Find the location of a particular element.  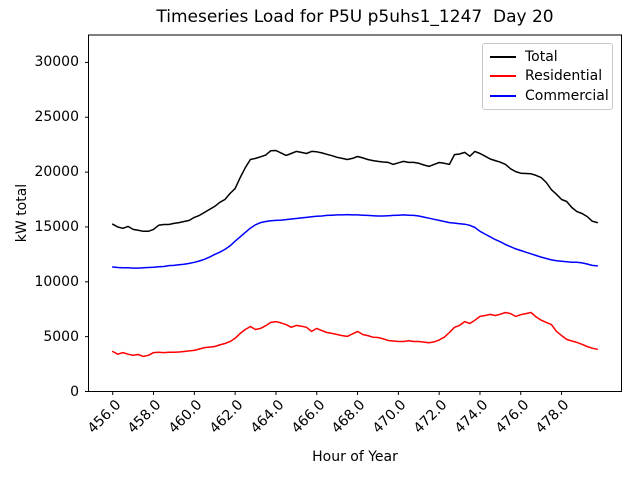

legend-line-sample-residential is located at coordinates (503, 76).